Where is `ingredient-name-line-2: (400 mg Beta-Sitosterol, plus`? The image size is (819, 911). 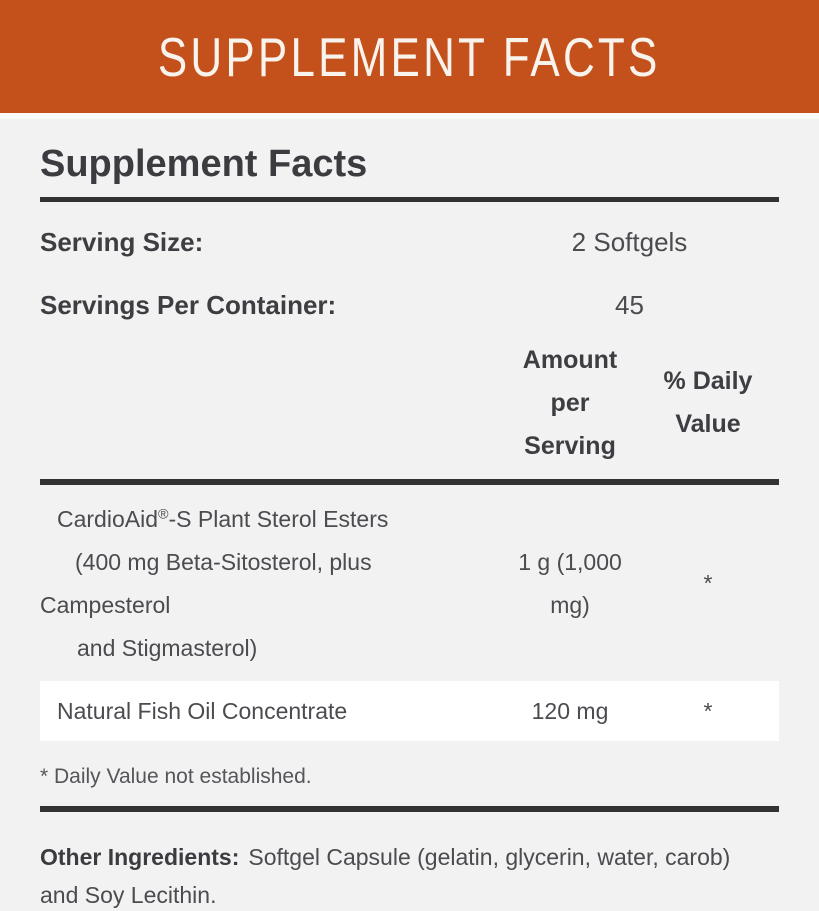
ingredient-name-line-2: (400 mg Beta-Sitosterol, plus is located at coordinates (223, 561).